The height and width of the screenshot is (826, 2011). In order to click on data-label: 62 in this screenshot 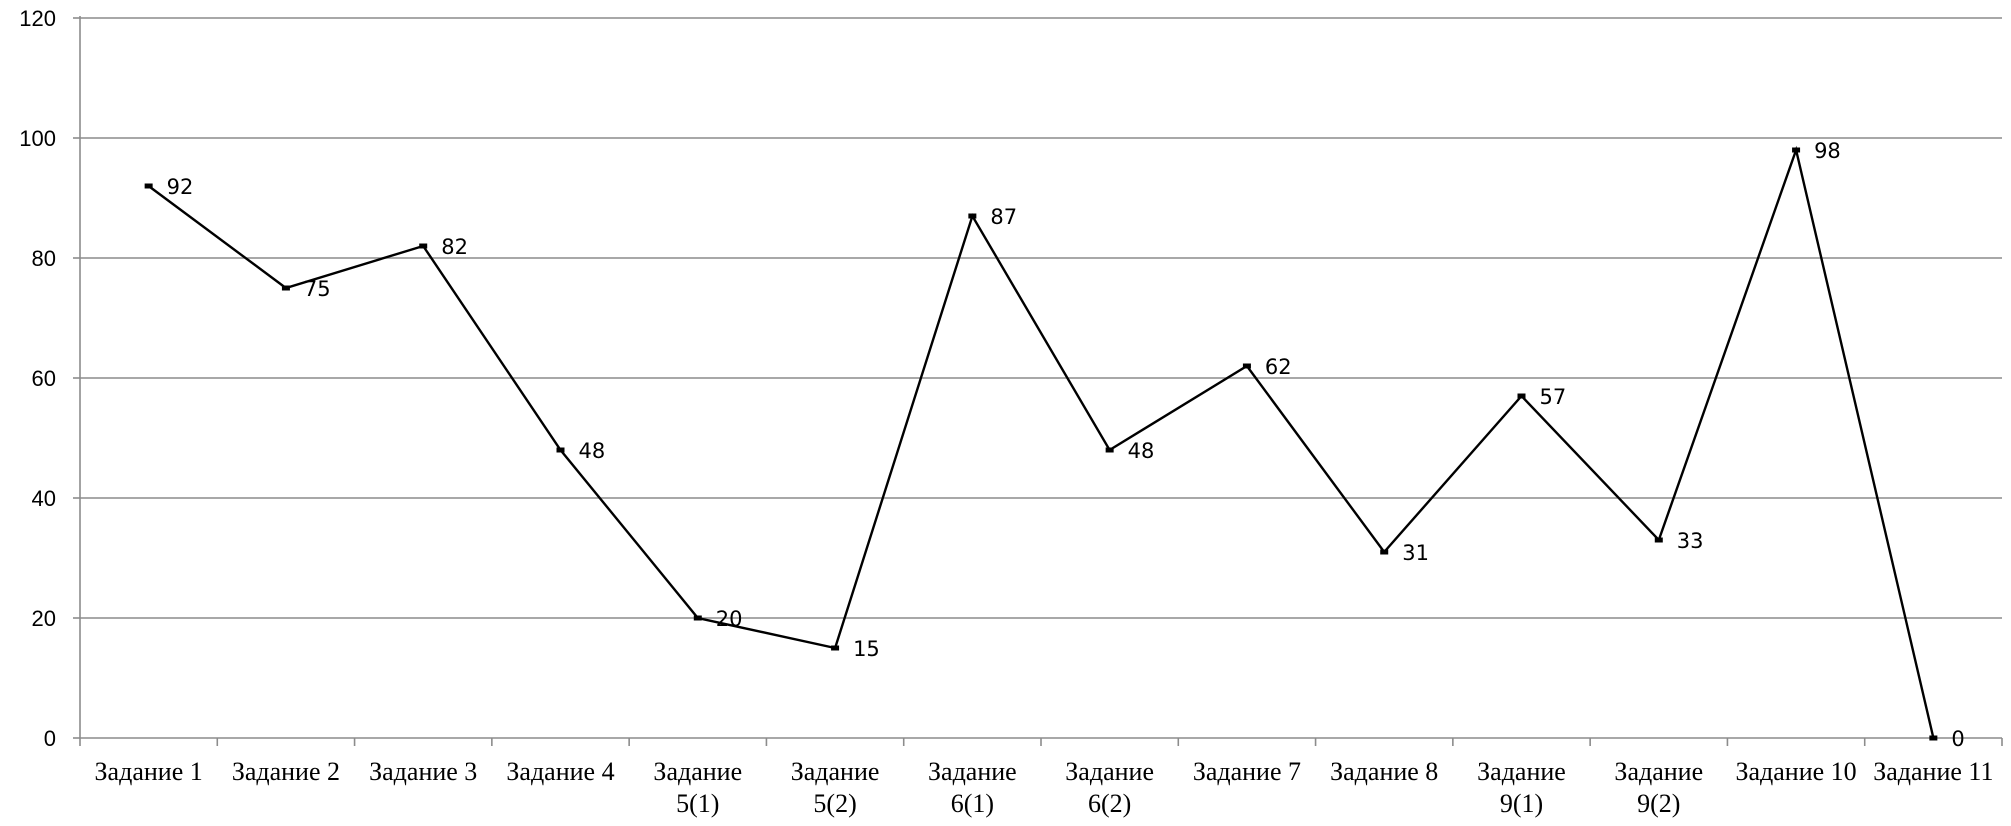, I will do `click(1278, 367)`.